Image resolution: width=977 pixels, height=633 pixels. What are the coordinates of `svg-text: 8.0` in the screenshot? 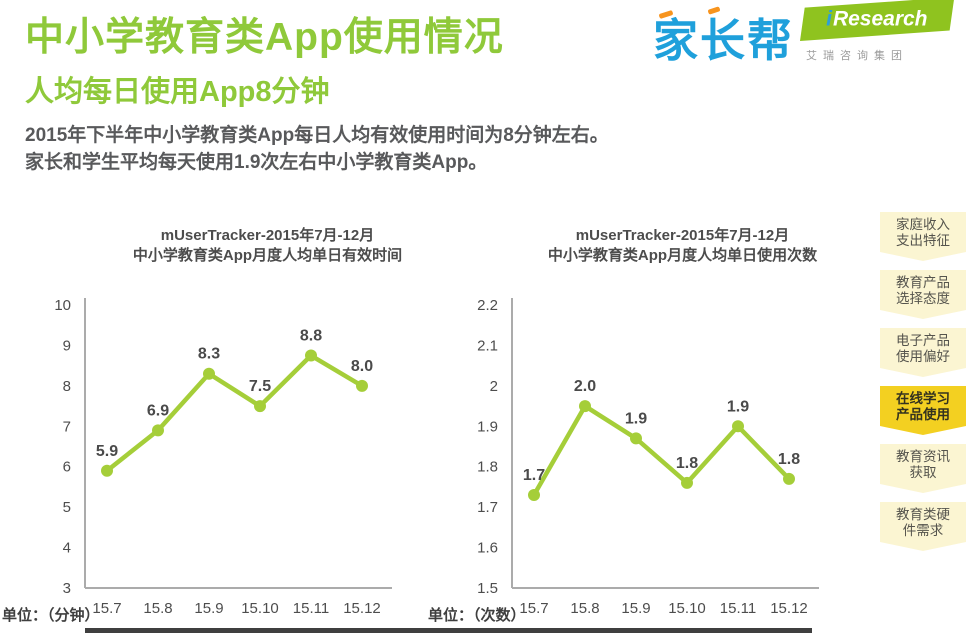 It's located at (362, 366).